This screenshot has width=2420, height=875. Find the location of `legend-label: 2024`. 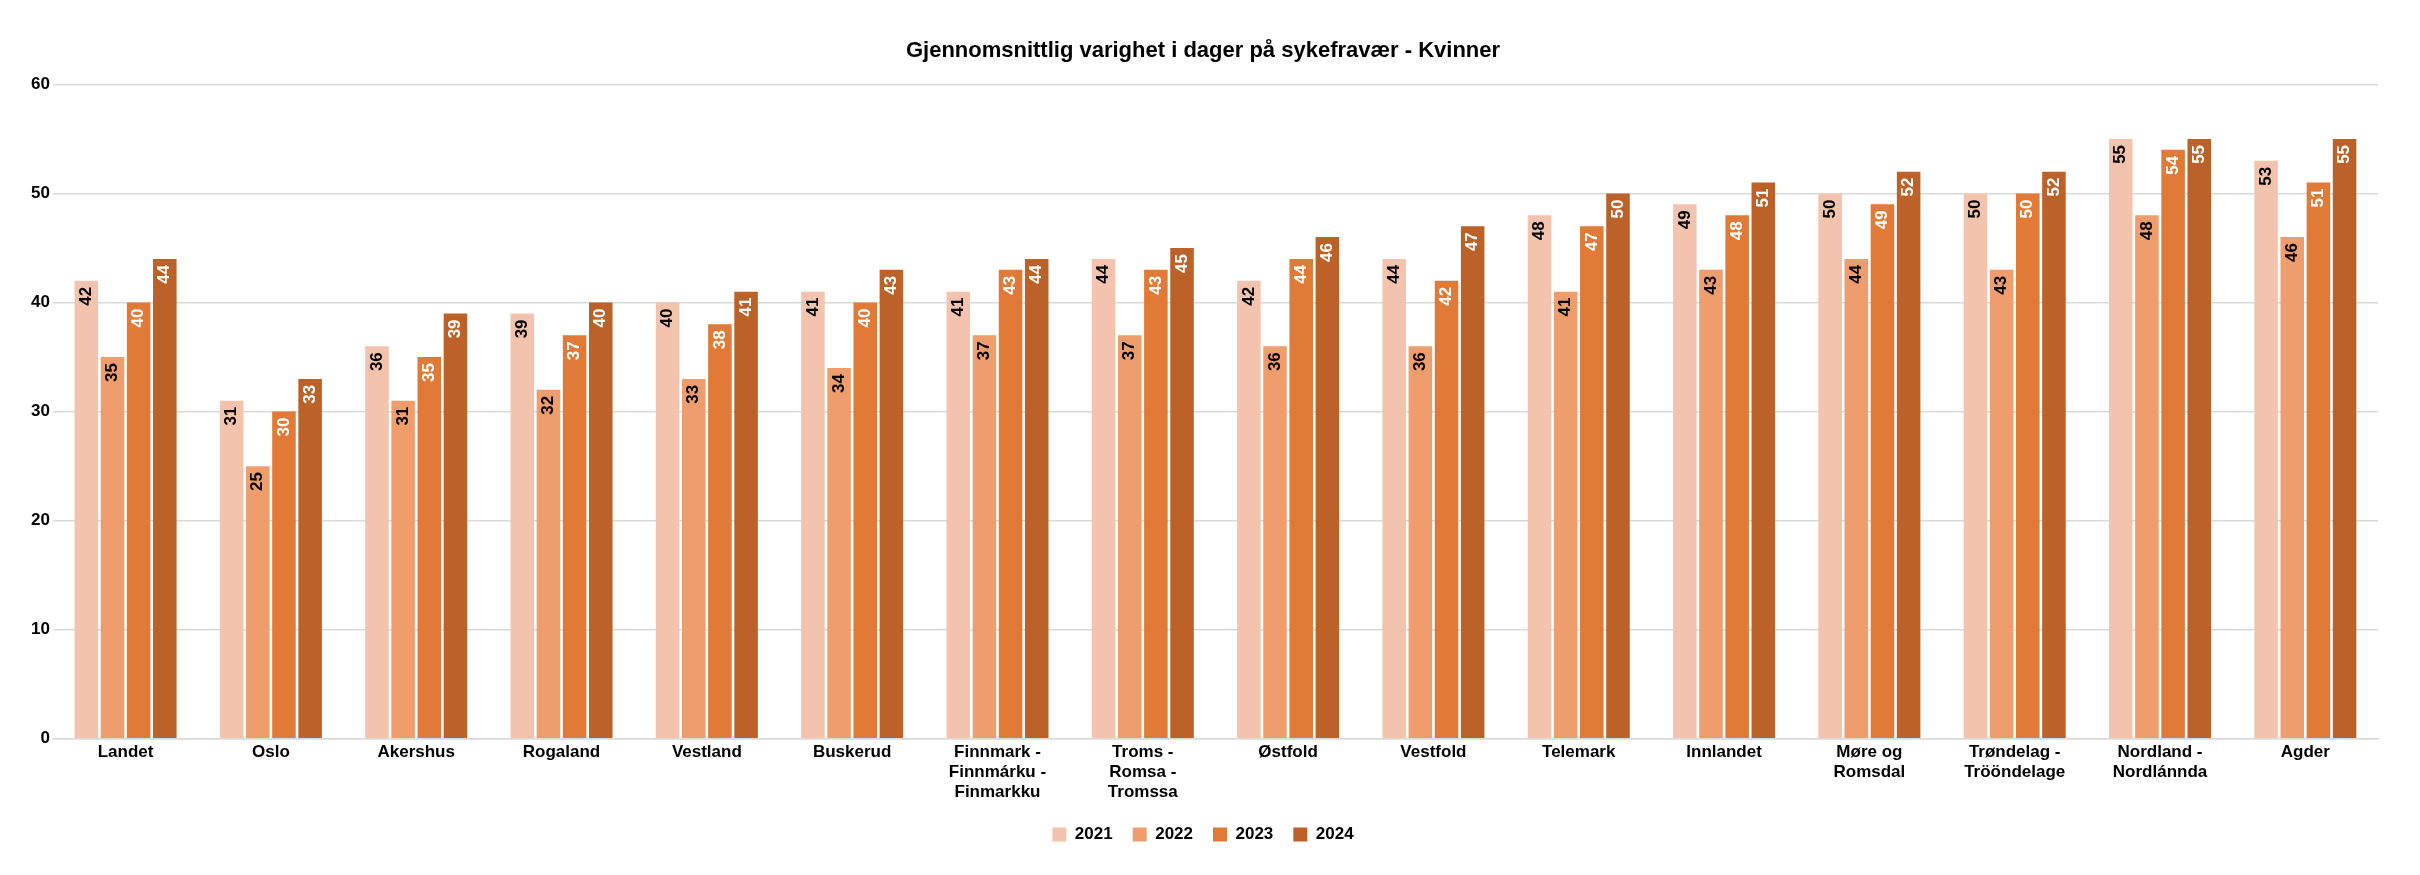

legend-label: 2024 is located at coordinates (1335, 834).